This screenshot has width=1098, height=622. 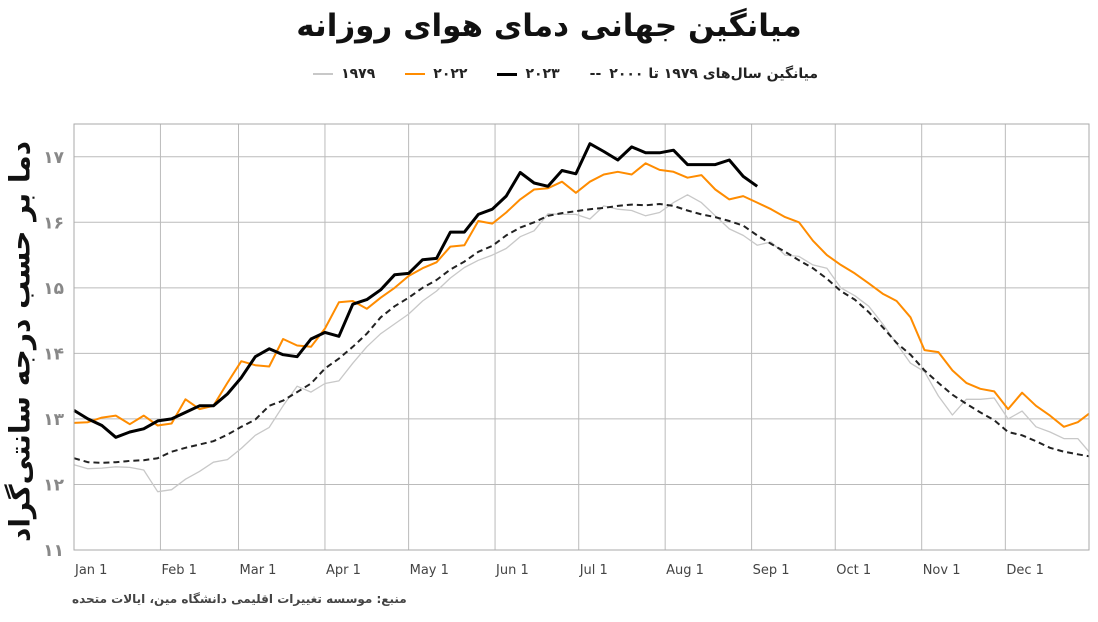 What do you see at coordinates (343, 570) in the screenshot?
I see `x-tick-label: Apr 1` at bounding box center [343, 570].